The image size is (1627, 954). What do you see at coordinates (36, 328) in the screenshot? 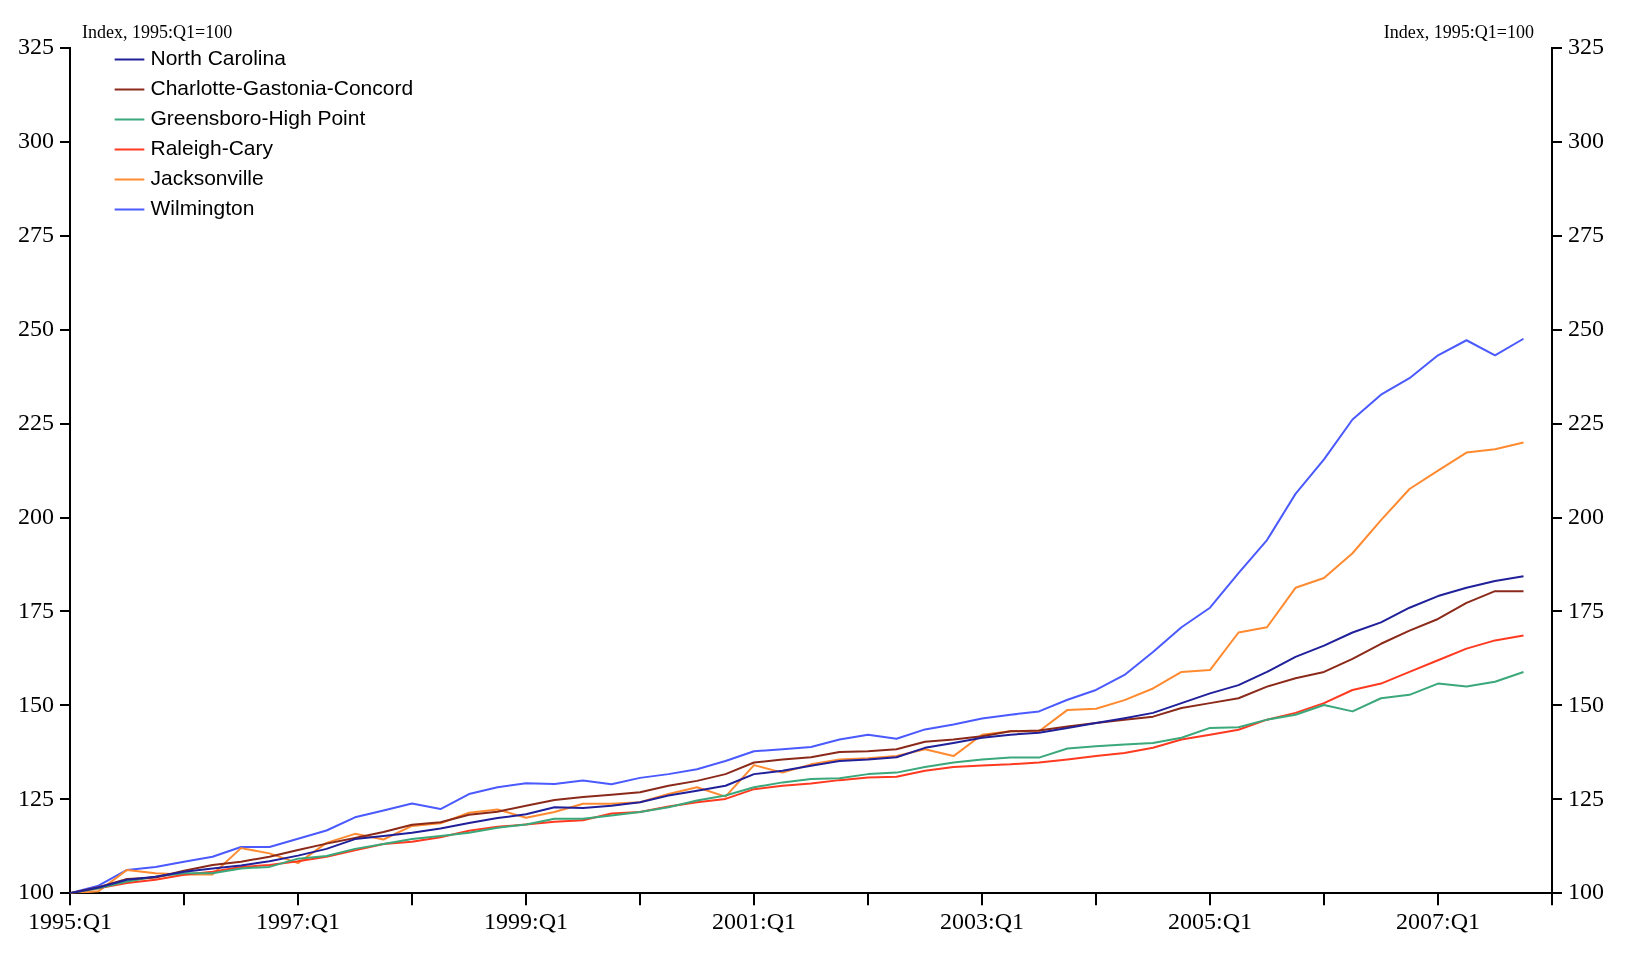
I see `y-tick-label: 250` at bounding box center [36, 328].